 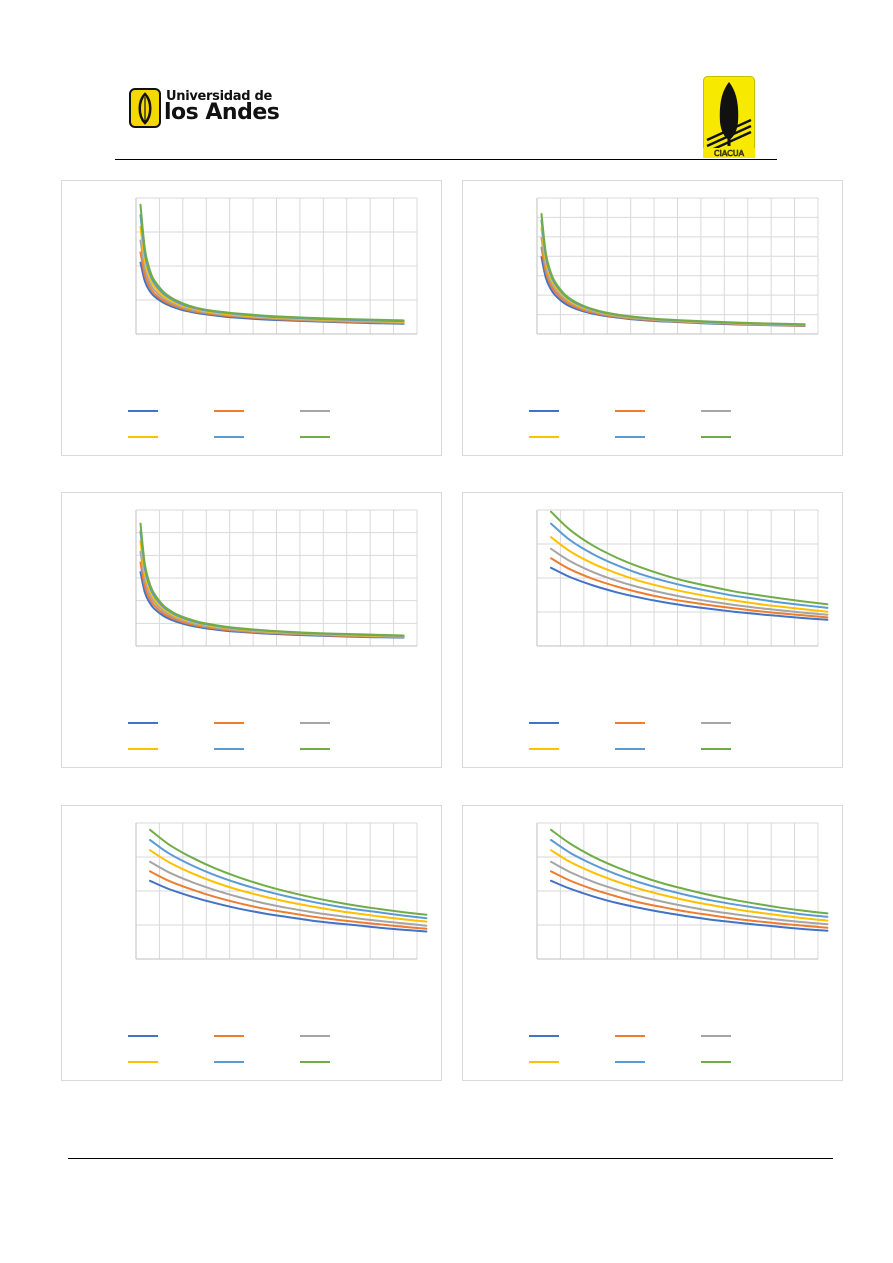 I want to click on footer-divider, so click(x=450, y=1158).